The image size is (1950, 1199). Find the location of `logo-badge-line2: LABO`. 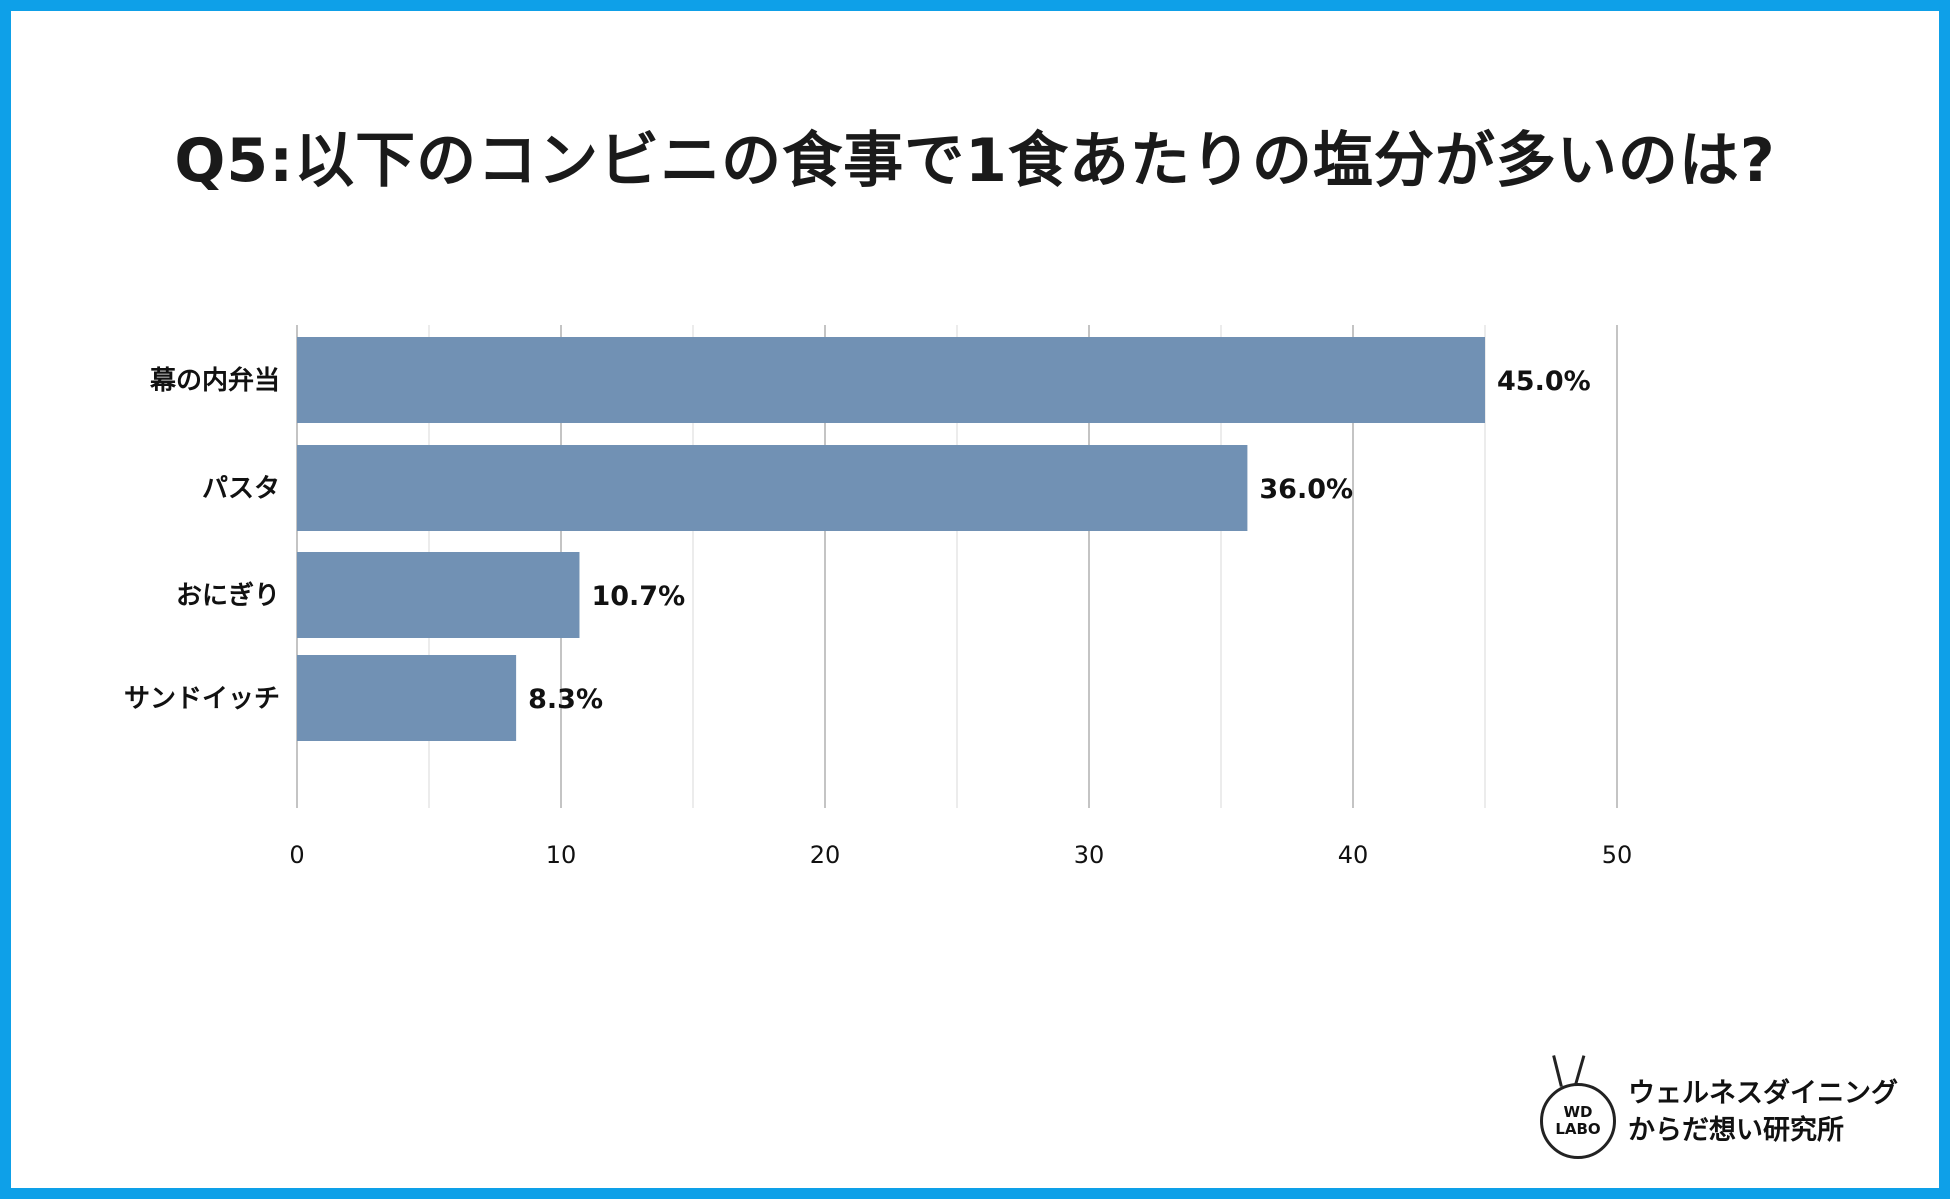

logo-badge-line2: LABO is located at coordinates (1578, 1129).